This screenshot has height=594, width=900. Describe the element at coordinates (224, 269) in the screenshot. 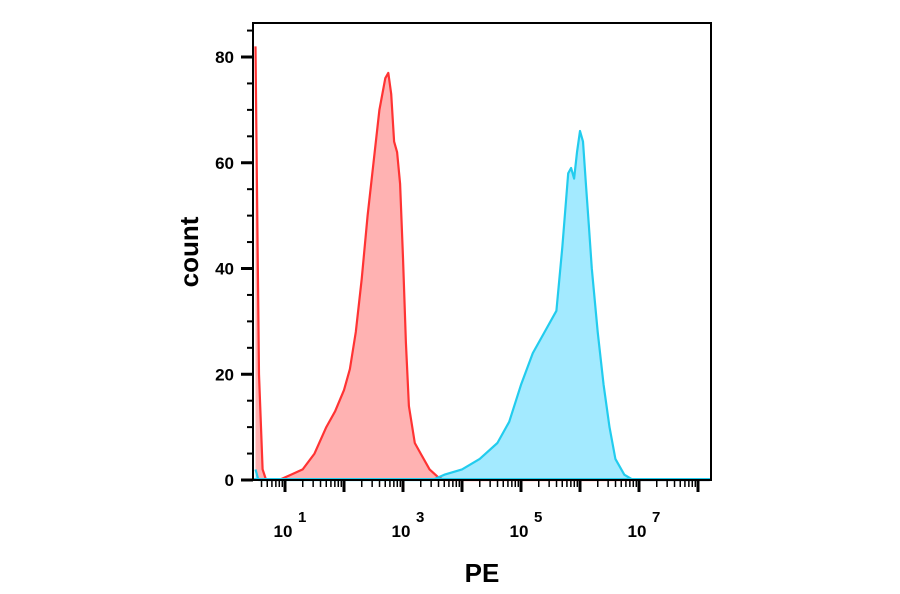

I see `y-tick-label: 40` at that location.